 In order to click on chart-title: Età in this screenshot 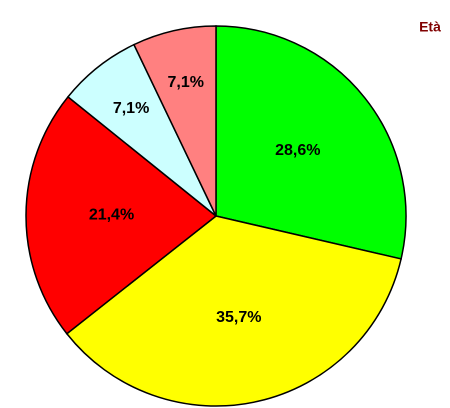, I will do `click(430, 27)`.